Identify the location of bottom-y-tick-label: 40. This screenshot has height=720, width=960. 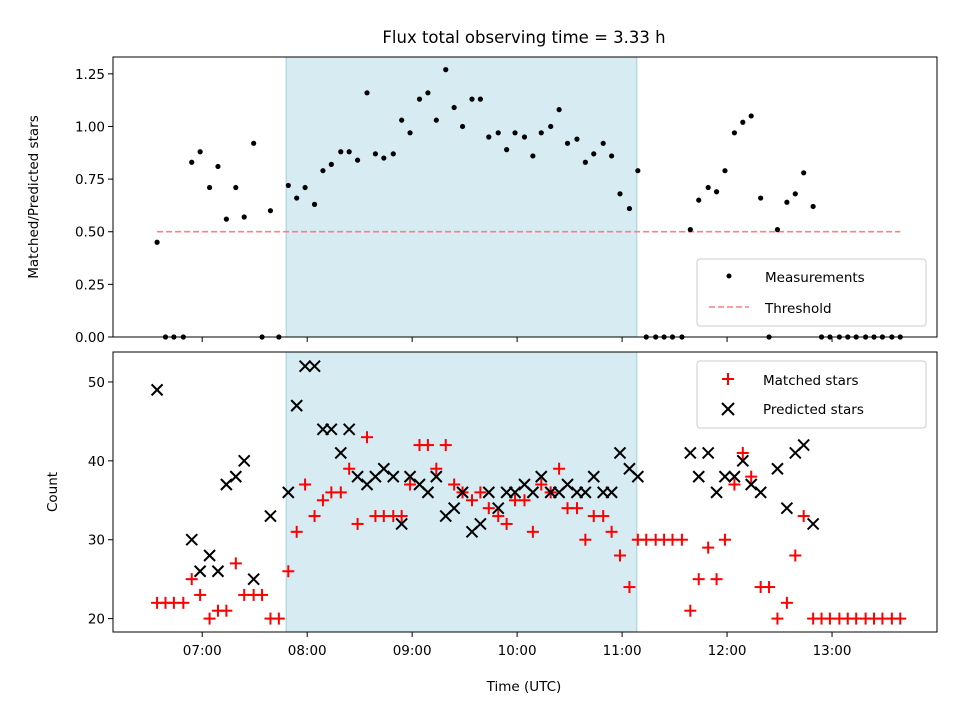
(96, 462).